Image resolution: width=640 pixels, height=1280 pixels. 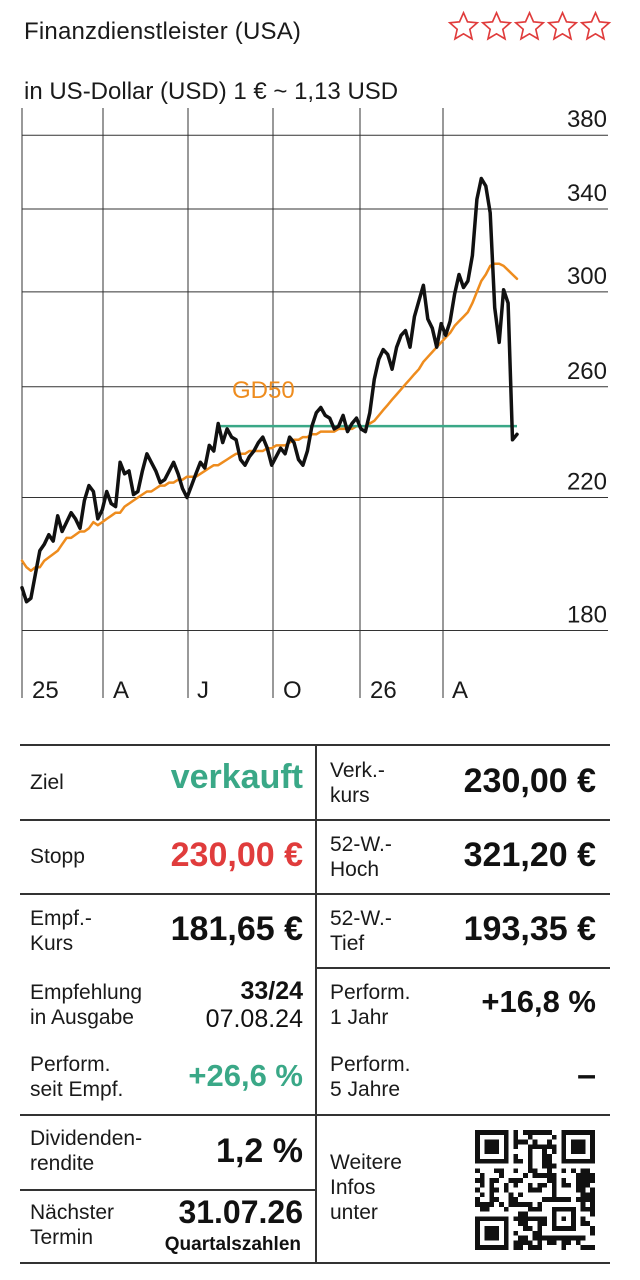 I want to click on label-stopp: Stopp, so click(x=57, y=856).